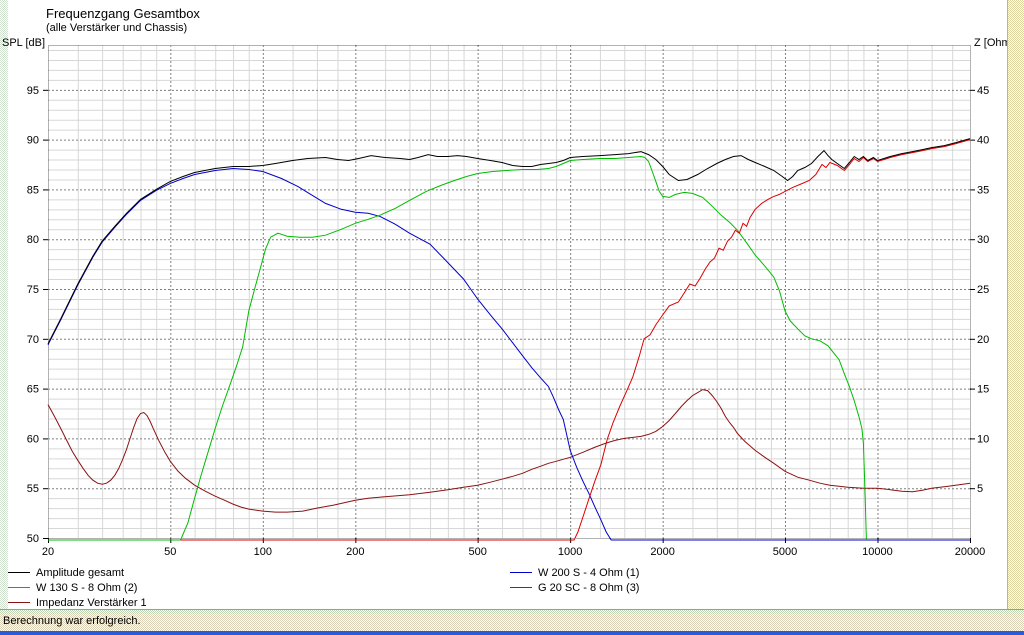  I want to click on y-right-tick-label: 40, so click(983, 141).